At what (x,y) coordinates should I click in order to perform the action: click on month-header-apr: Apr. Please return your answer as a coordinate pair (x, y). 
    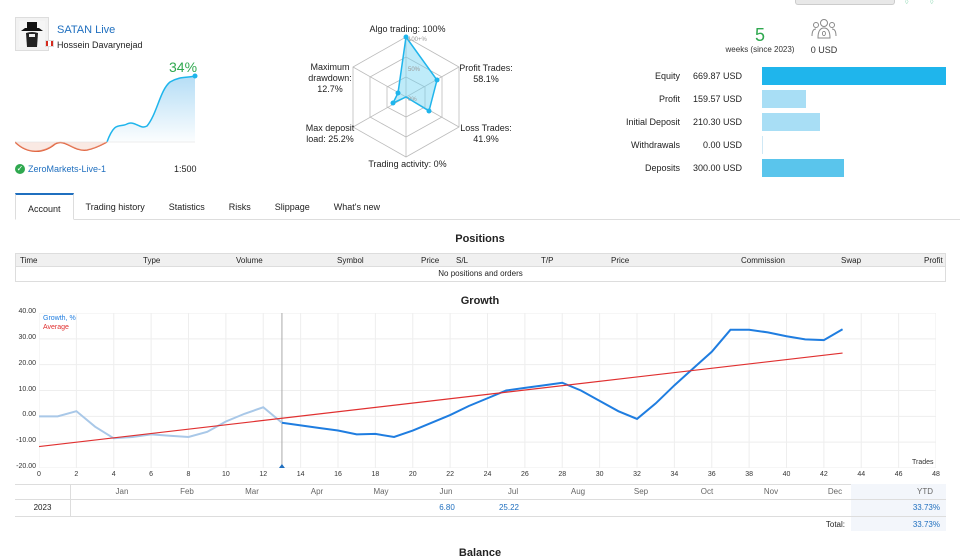
    Looking at the image, I should click on (317, 491).